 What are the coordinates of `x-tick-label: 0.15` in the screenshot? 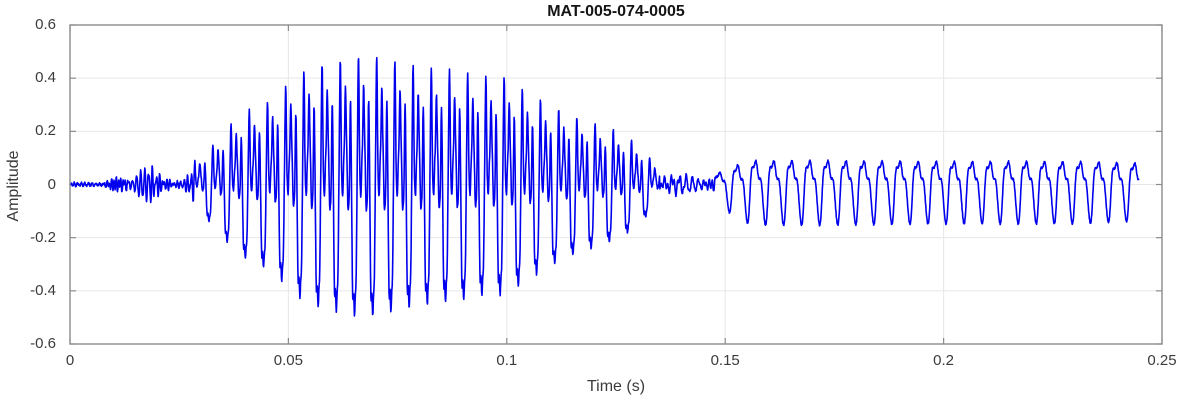 It's located at (725, 360).